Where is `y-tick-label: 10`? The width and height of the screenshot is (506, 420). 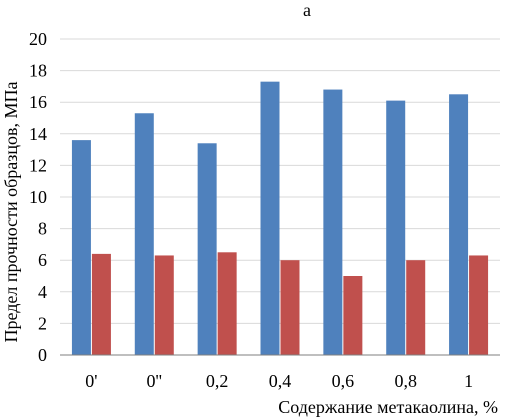 y-tick-label: 10 is located at coordinates (38, 197).